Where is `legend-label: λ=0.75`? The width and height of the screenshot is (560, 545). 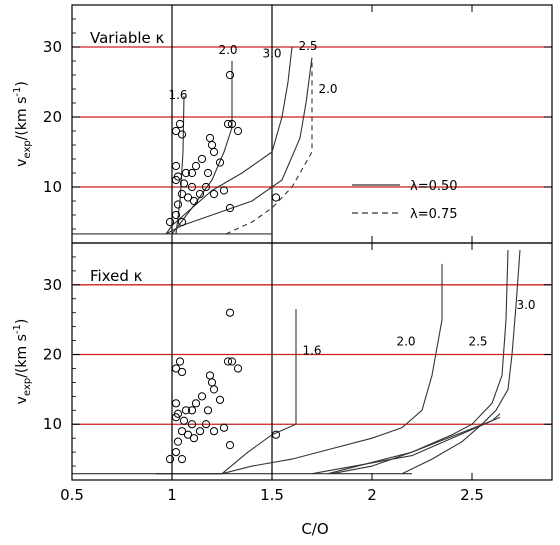
legend-label: λ=0.75 is located at coordinates (434, 214).